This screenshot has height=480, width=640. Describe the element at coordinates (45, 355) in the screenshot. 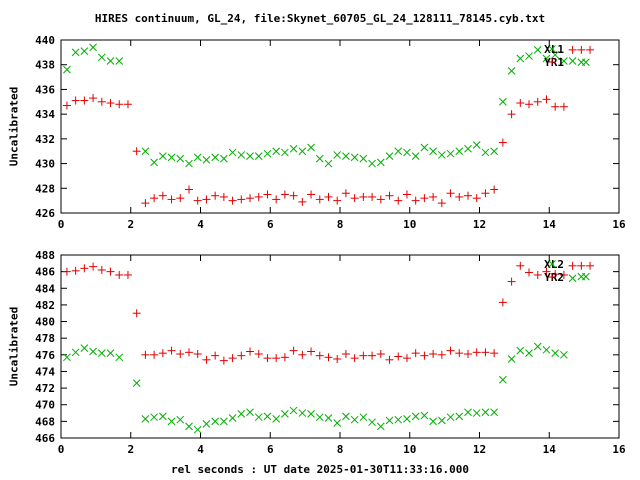

I see `y-tick-label-2-5: 476` at that location.